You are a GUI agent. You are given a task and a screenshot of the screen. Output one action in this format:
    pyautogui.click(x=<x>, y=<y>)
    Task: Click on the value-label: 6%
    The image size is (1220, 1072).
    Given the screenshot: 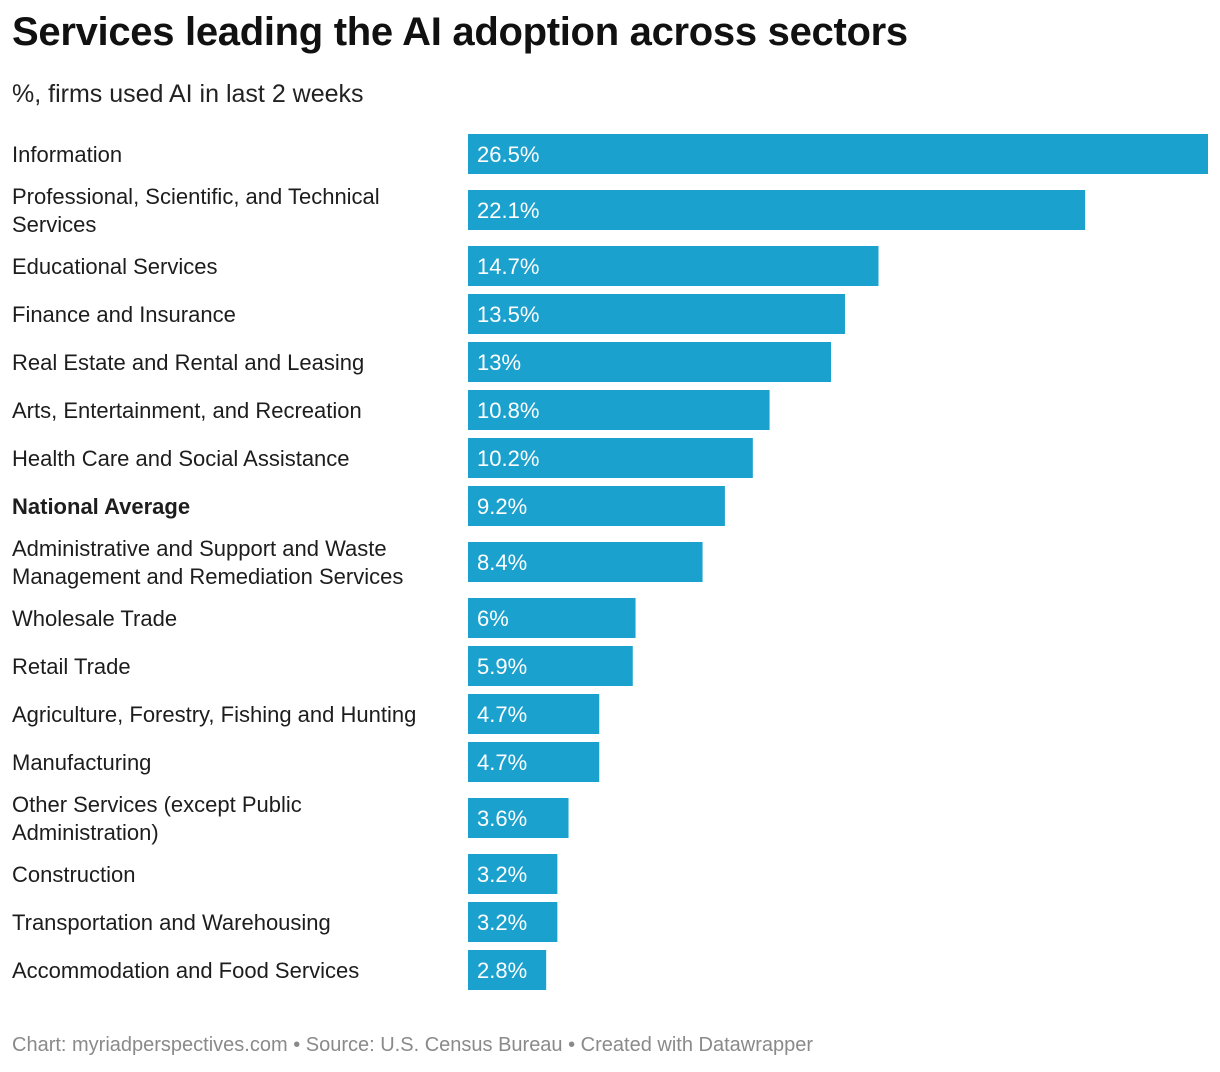 What is the action you would take?
    pyautogui.click(x=493, y=618)
    